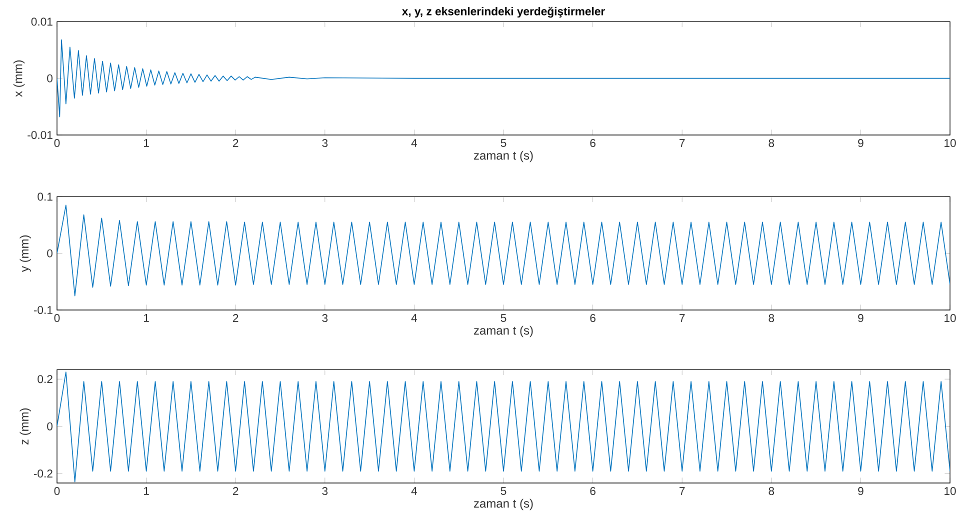  What do you see at coordinates (43, 310) in the screenshot?
I see `y-tick-label: -0.1` at bounding box center [43, 310].